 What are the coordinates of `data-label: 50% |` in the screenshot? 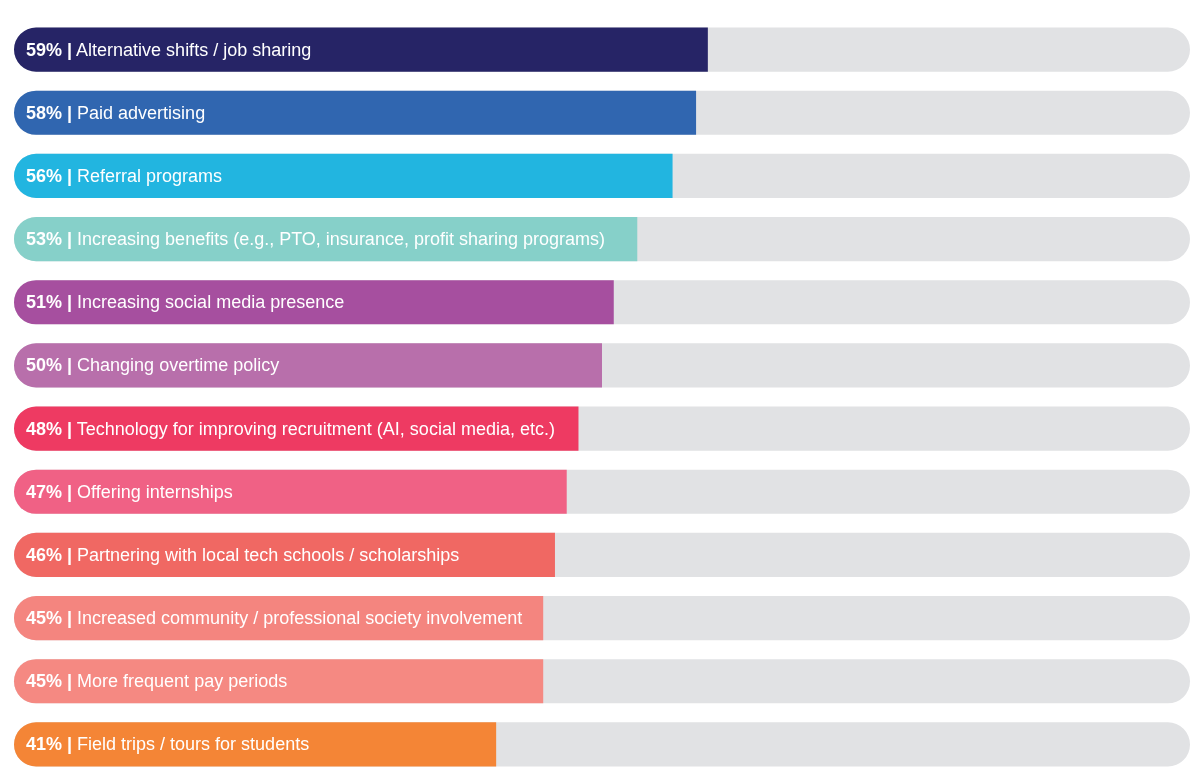 It's located at (49, 365).